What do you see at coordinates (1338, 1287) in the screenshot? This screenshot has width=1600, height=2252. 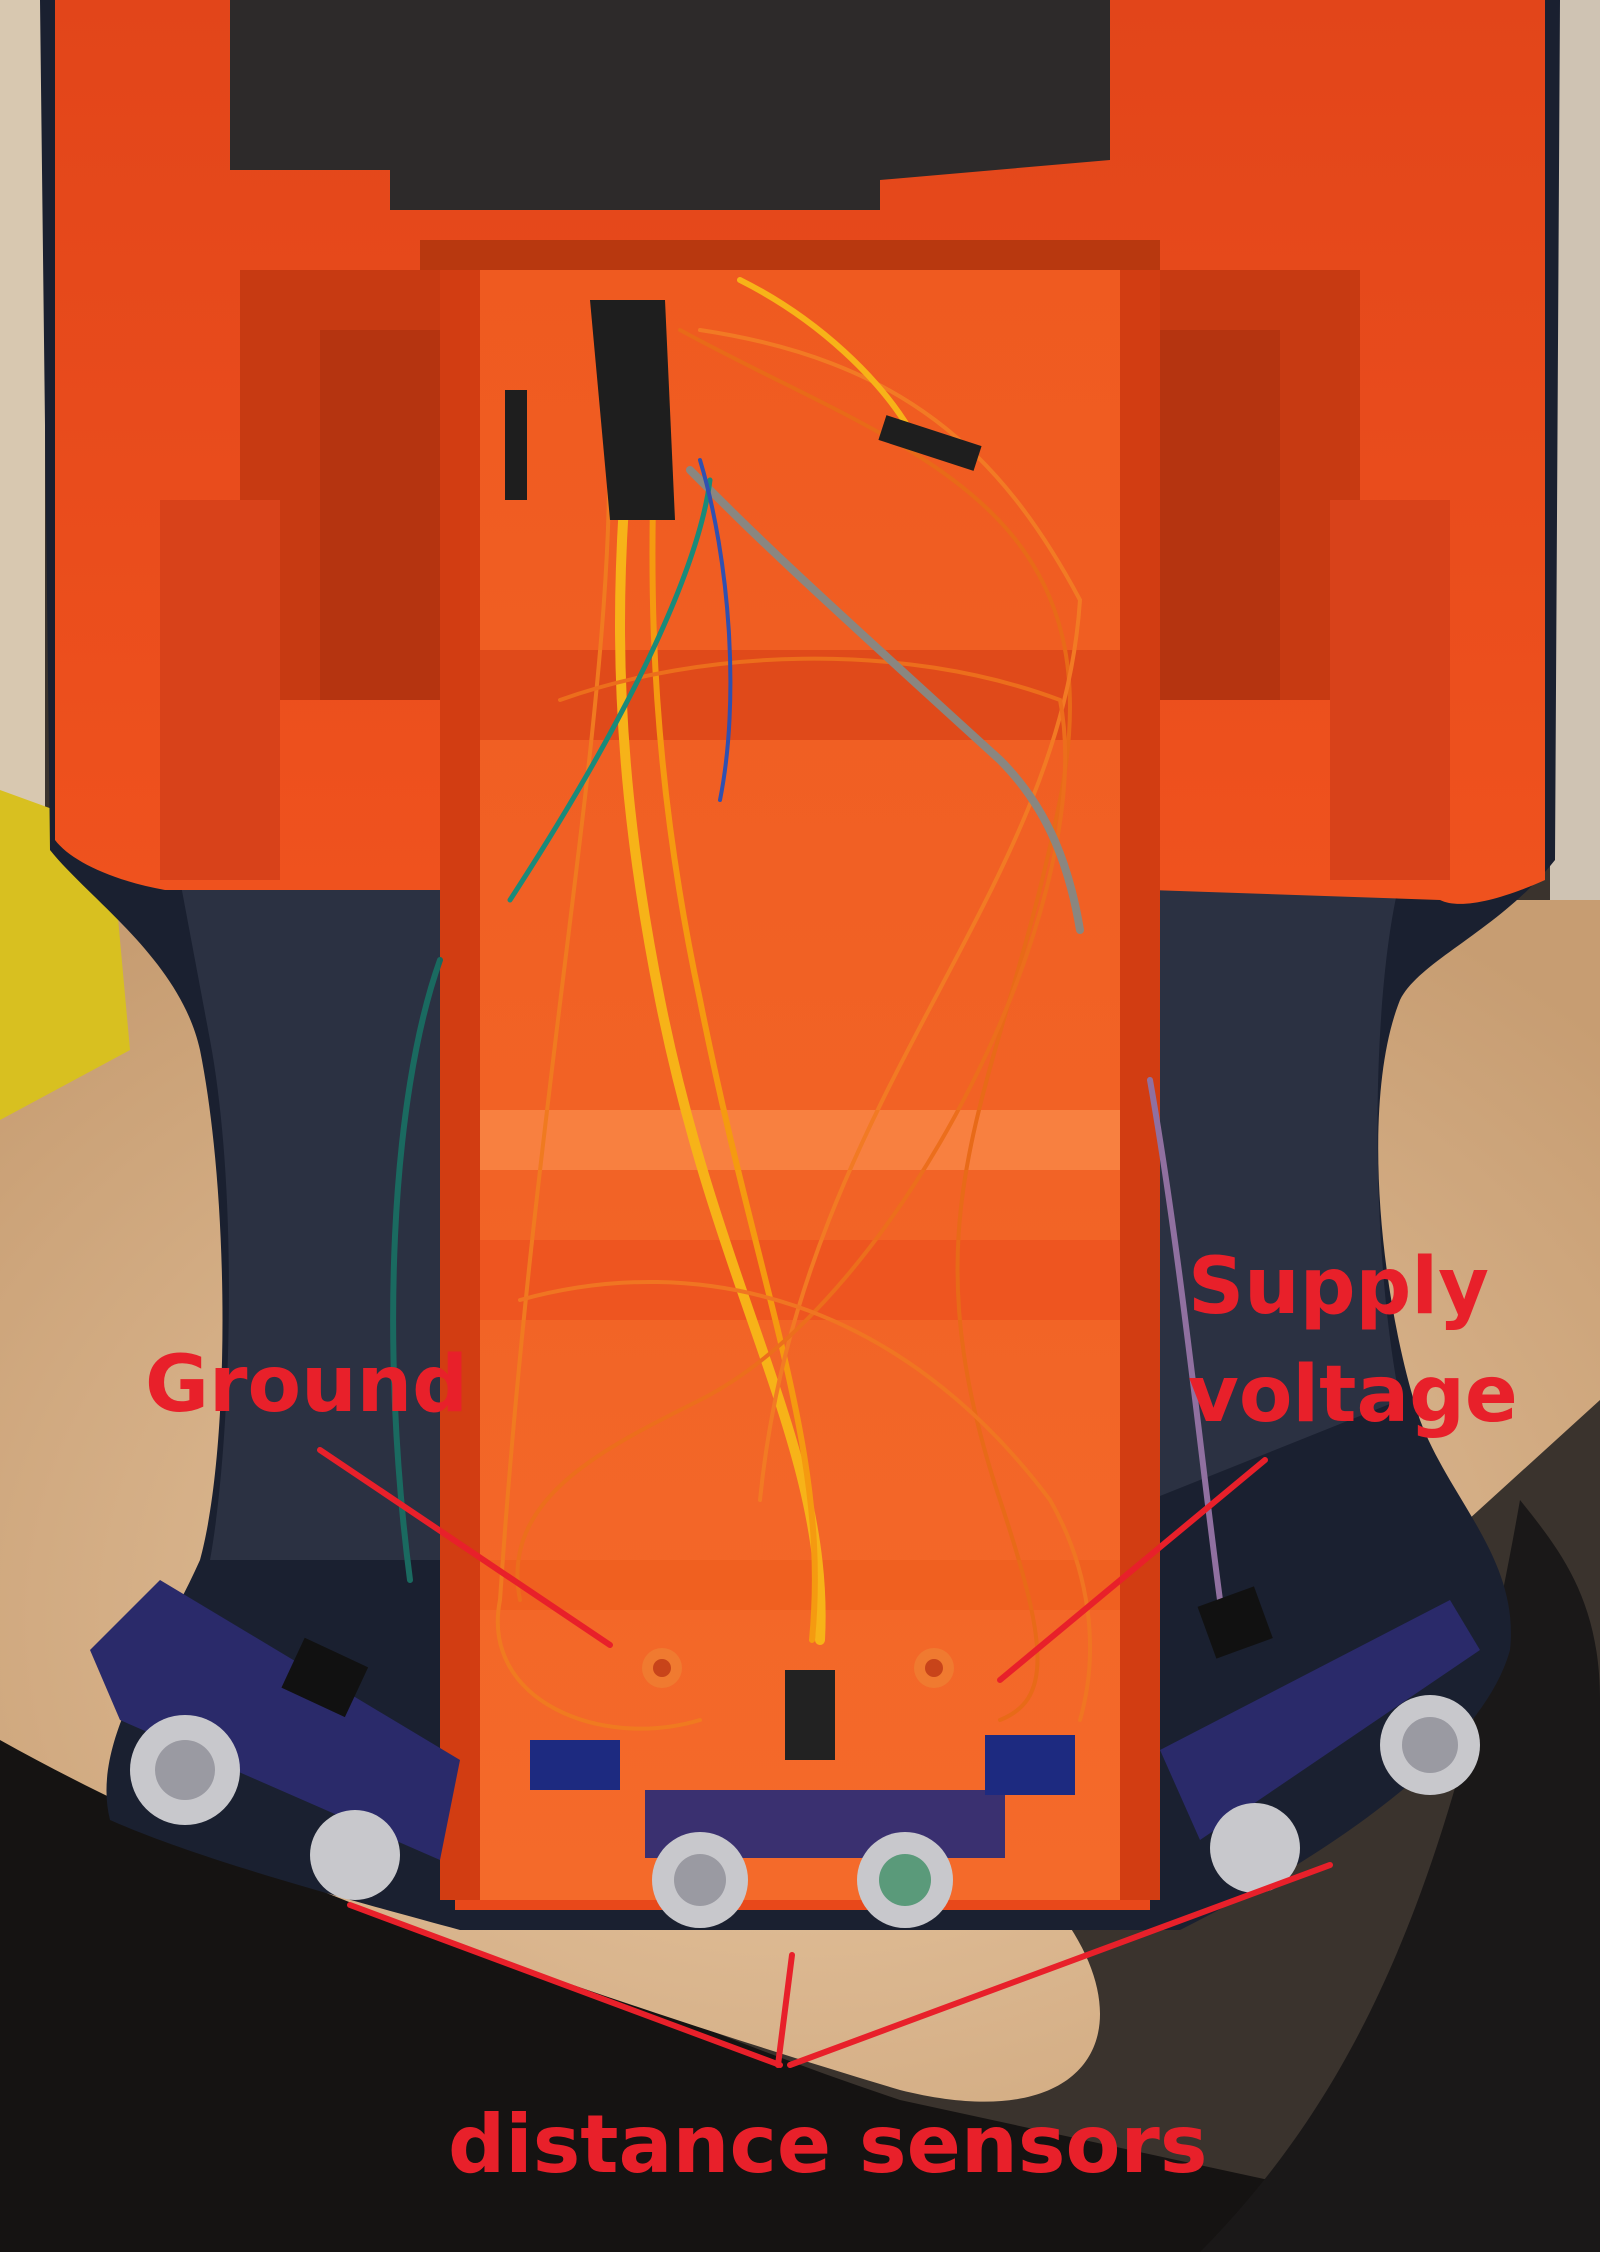 I see `supply-voltage-label-line1: Supply` at bounding box center [1338, 1287].